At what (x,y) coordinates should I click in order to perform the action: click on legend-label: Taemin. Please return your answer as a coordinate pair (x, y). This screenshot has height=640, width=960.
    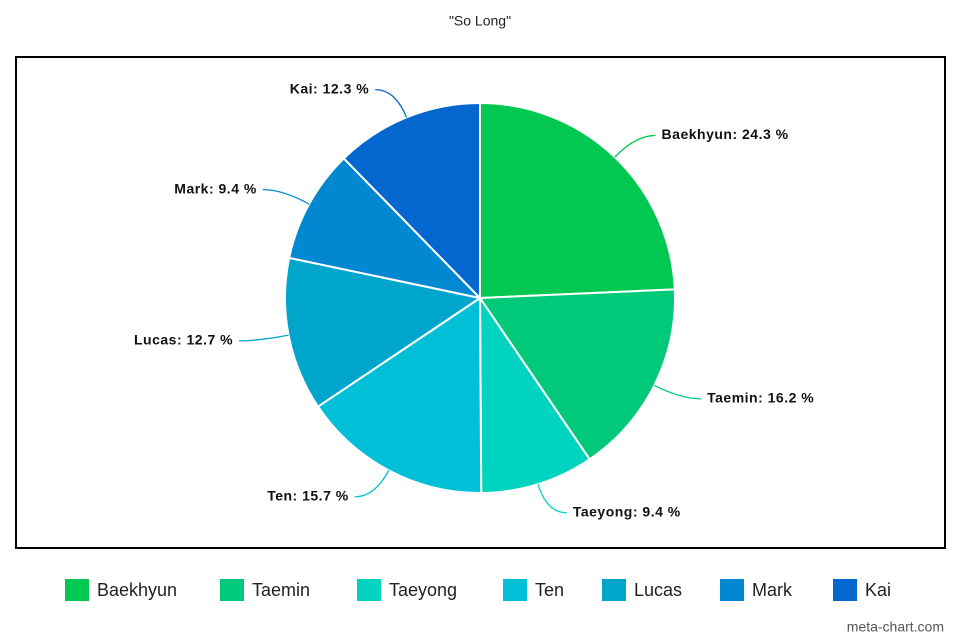
    Looking at the image, I should click on (281, 590).